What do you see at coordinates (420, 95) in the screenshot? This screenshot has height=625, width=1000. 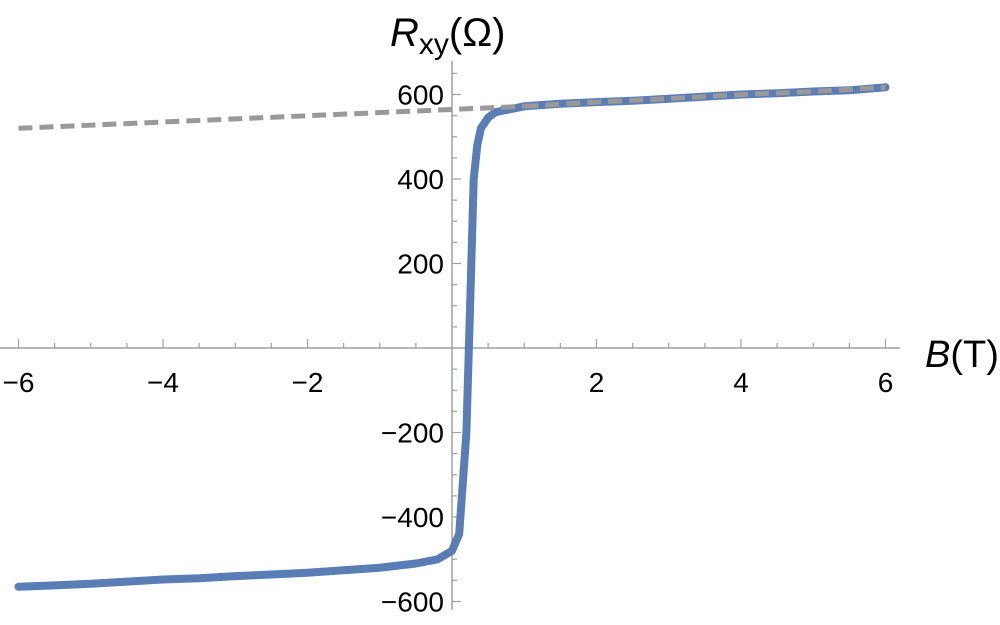 I see `y-tick-label: 600` at bounding box center [420, 95].